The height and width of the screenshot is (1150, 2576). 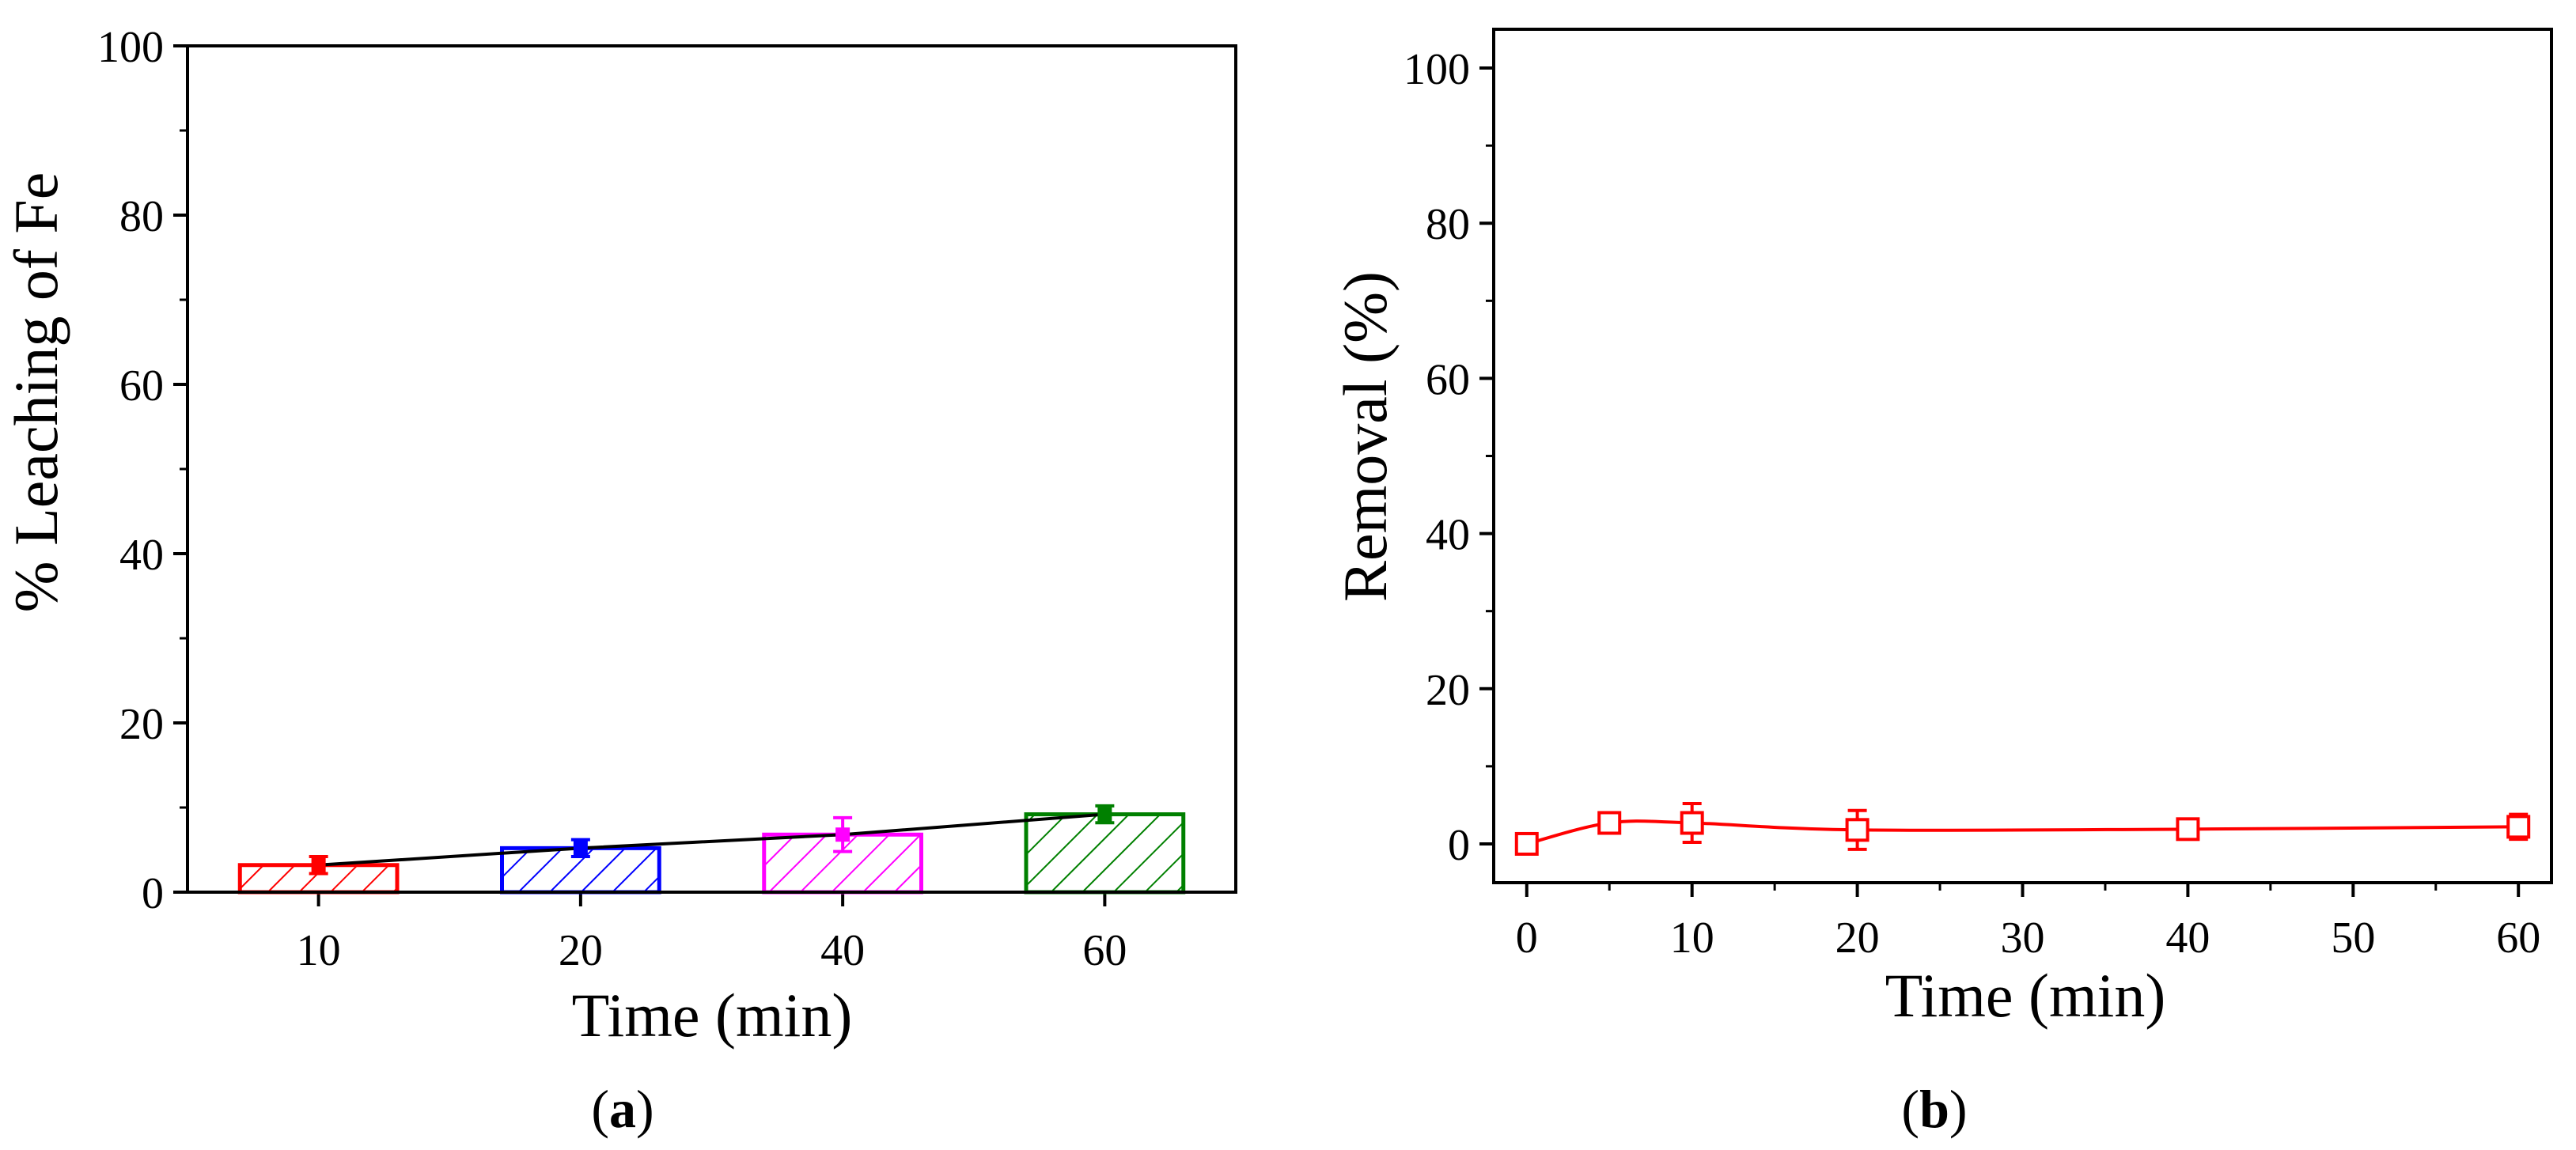 I want to click on chart-a-error-bars, so click(x=712, y=840).